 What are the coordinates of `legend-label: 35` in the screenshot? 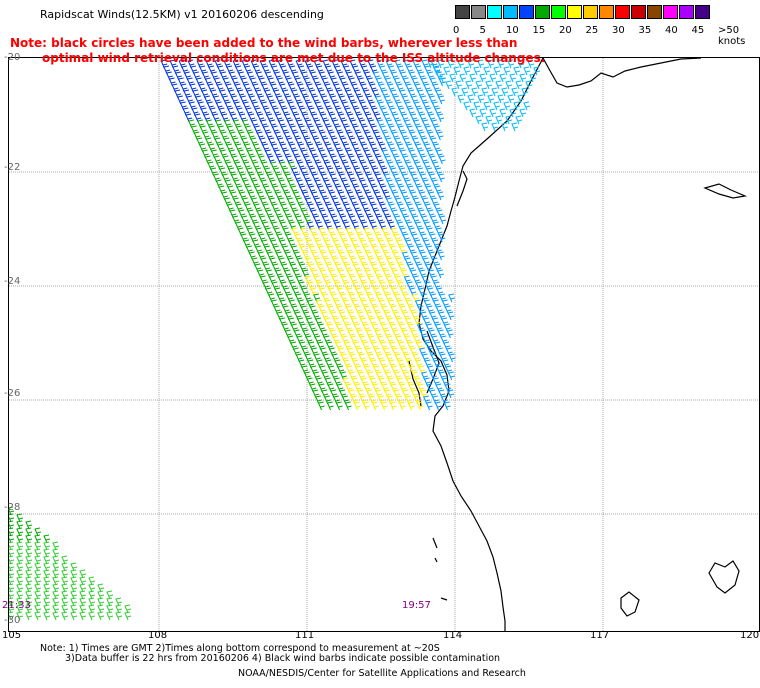 It's located at (645, 30).